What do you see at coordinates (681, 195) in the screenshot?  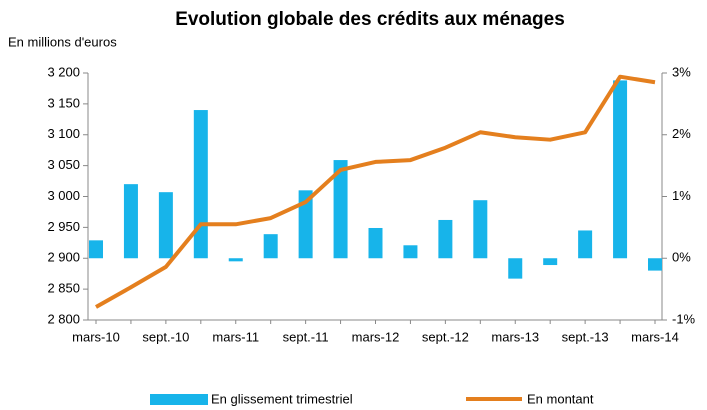 I see `y2-tick-label: 1%` at bounding box center [681, 195].